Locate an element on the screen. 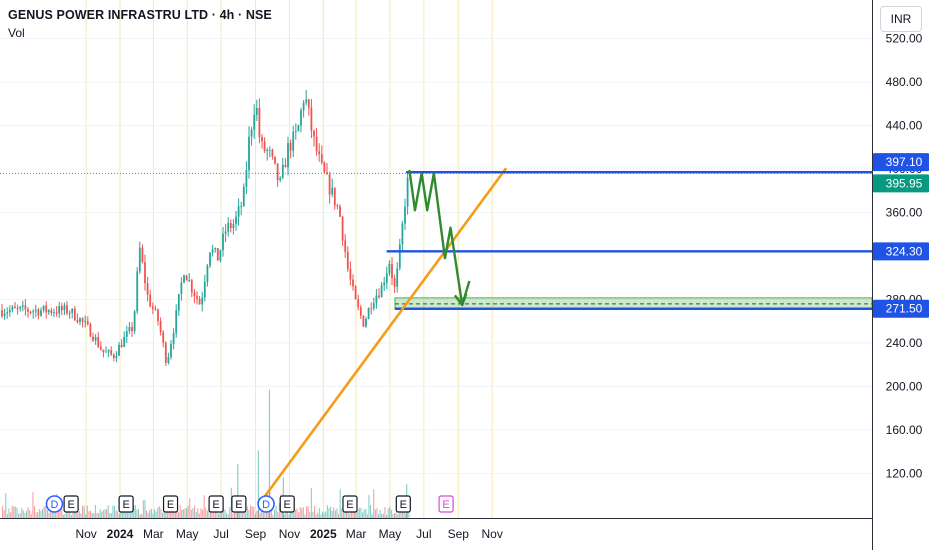 This screenshot has width=932, height=550. currency-button: INR is located at coordinates (901, 19).